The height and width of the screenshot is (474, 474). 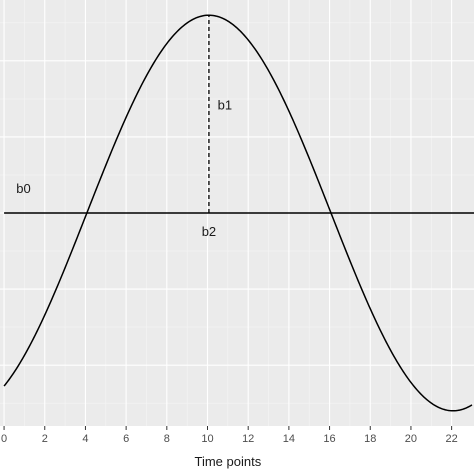 I want to click on x-tick-label: 18, so click(x=370, y=439).